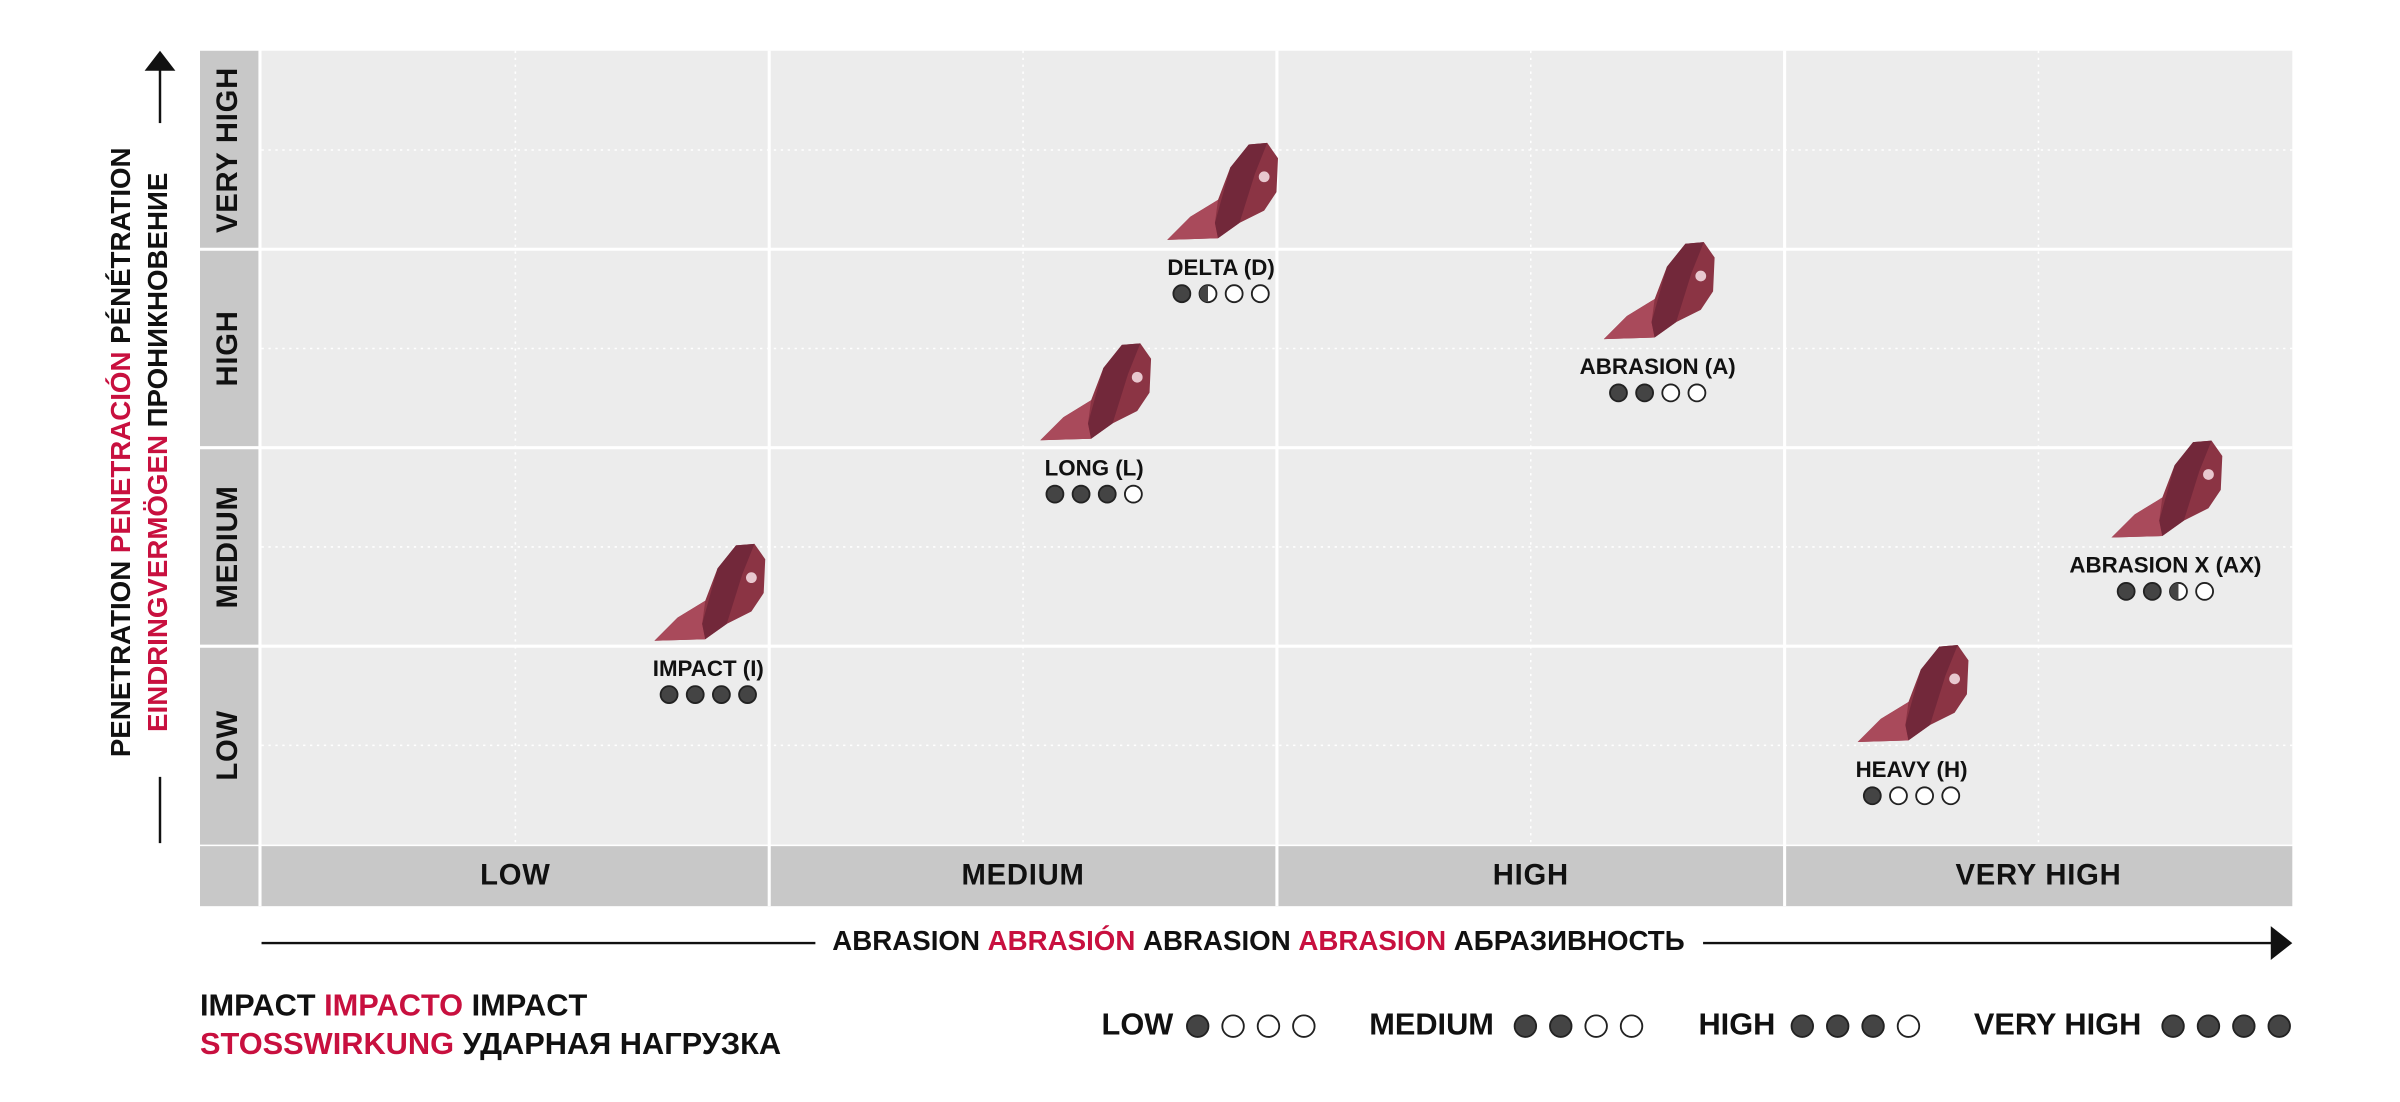  I want to click on legend-label: VERY HIGH, so click(2057, 1023).